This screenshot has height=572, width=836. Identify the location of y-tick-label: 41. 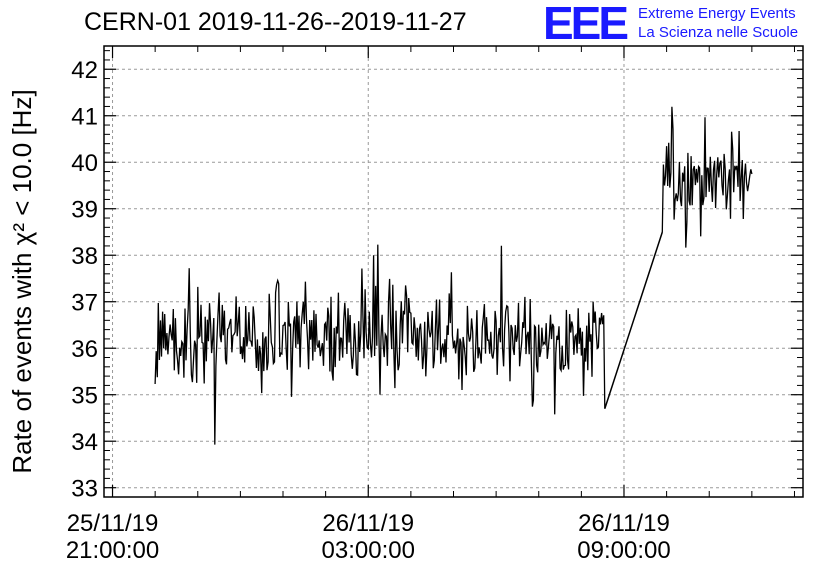
(84, 117).